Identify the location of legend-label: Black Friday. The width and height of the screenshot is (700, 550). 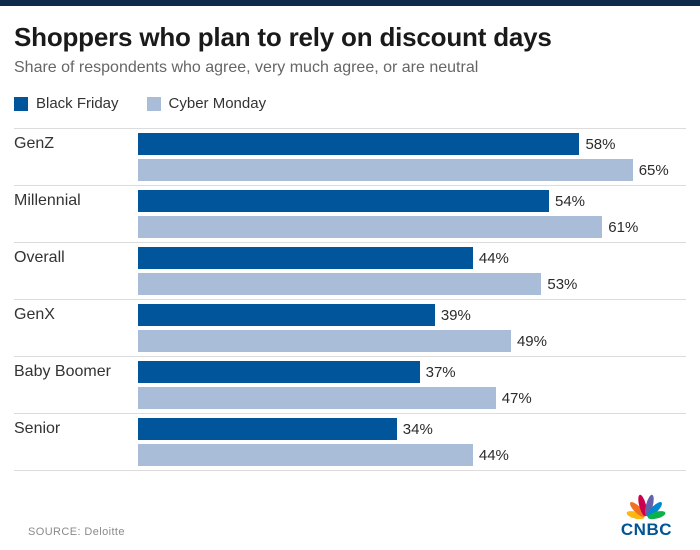
(77, 103).